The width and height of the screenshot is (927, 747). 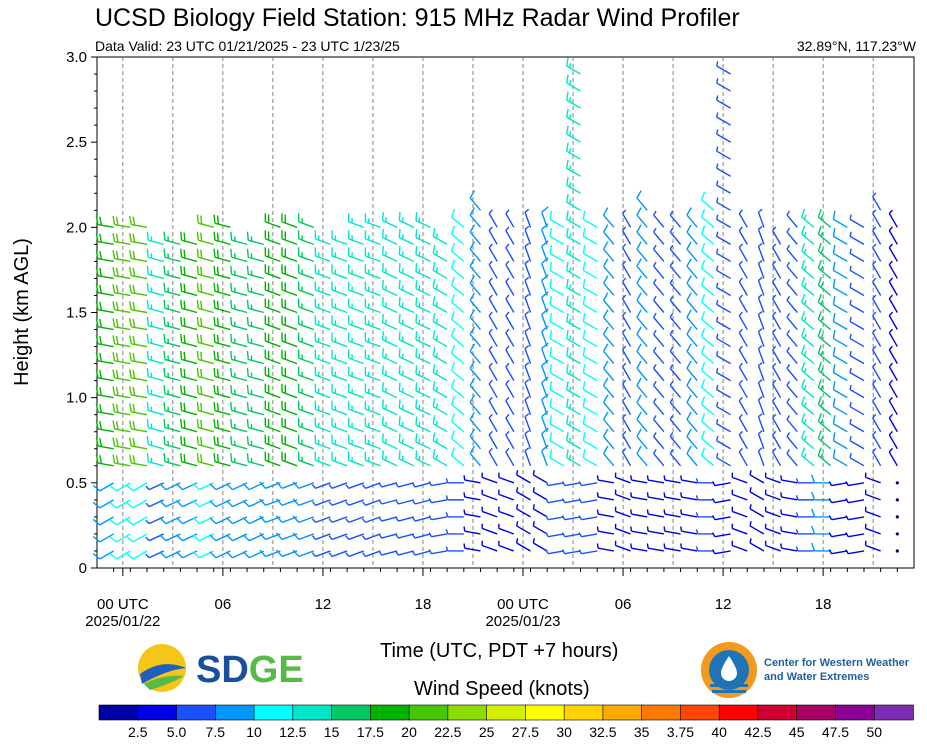 I want to click on x-tick-date: 2025/01/23, so click(x=522, y=621).